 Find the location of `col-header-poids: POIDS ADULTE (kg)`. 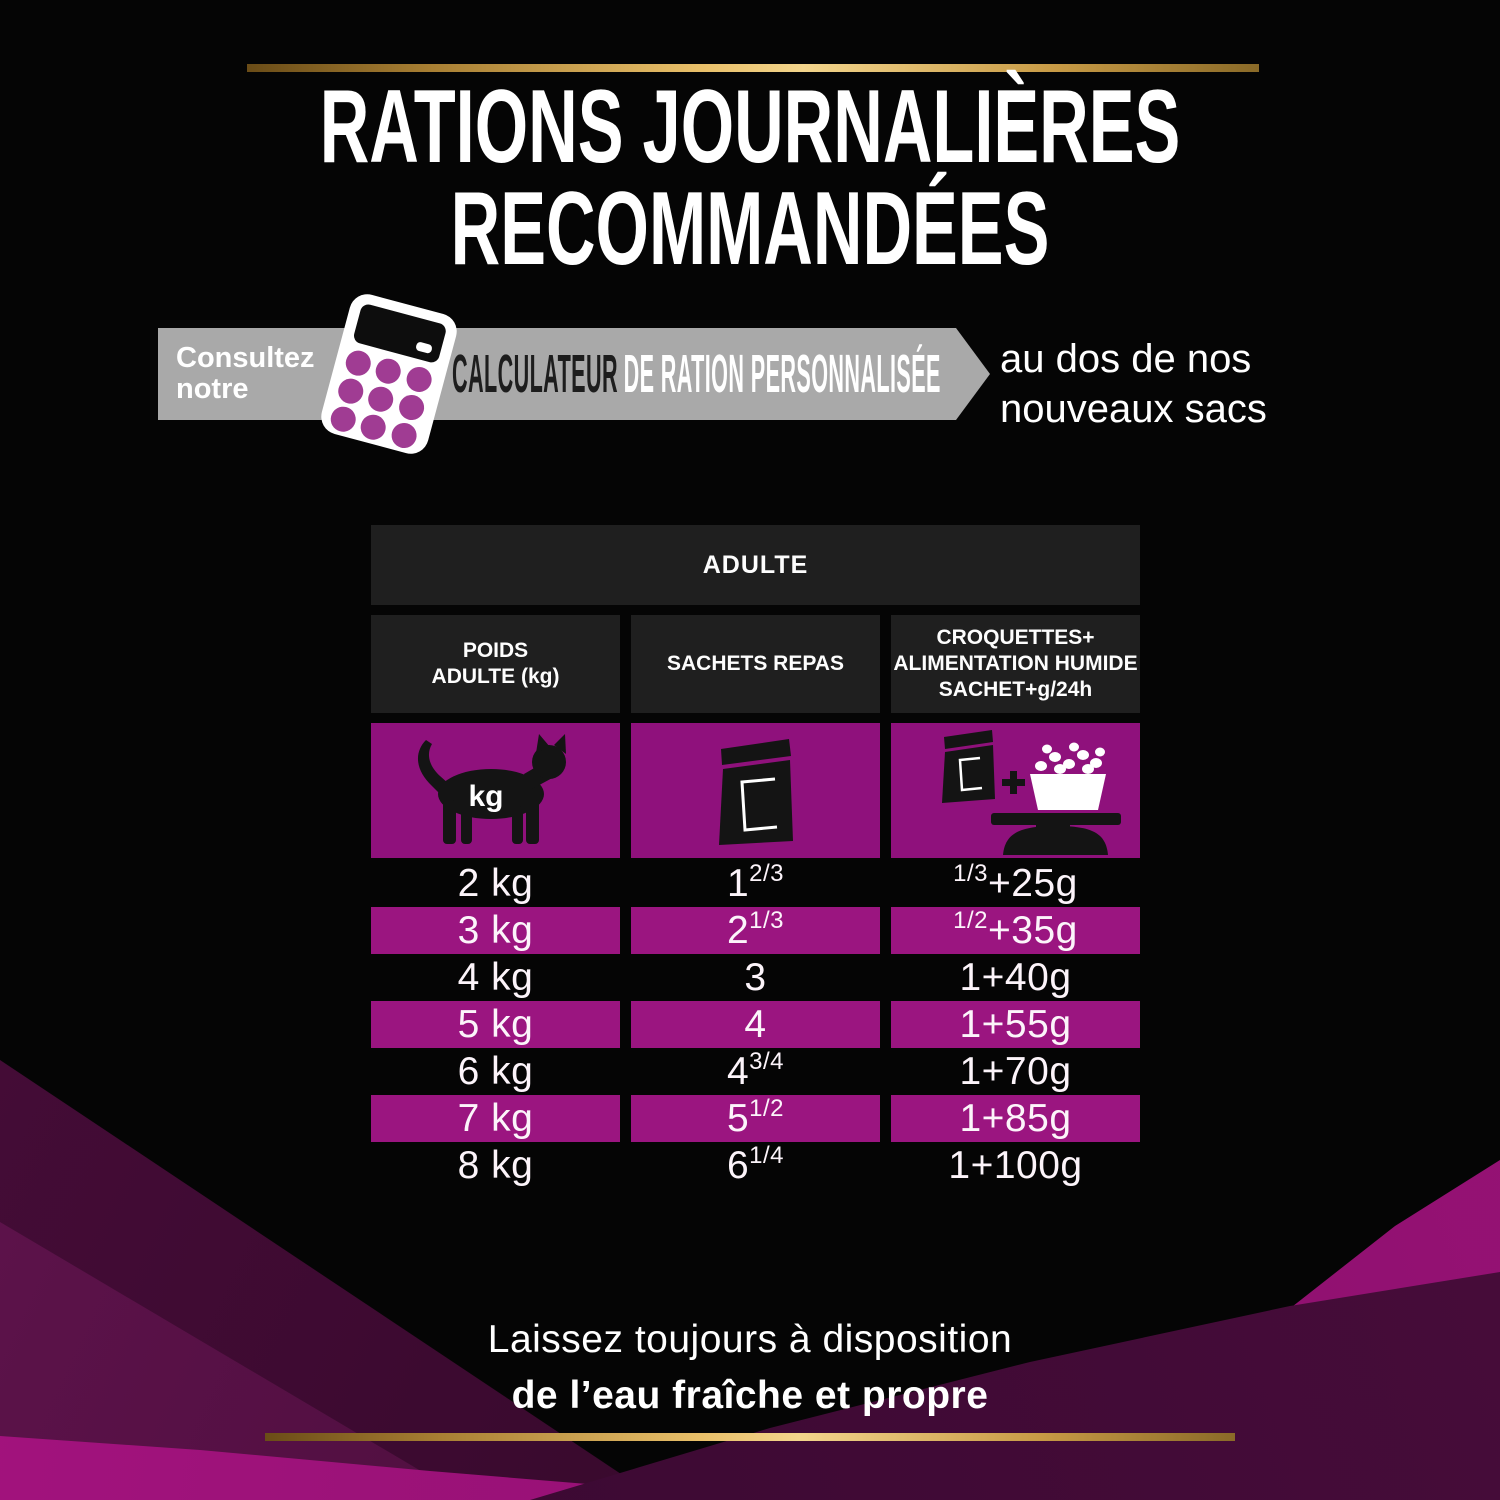

col-header-poids: POIDS ADULTE (kg) is located at coordinates (495, 664).